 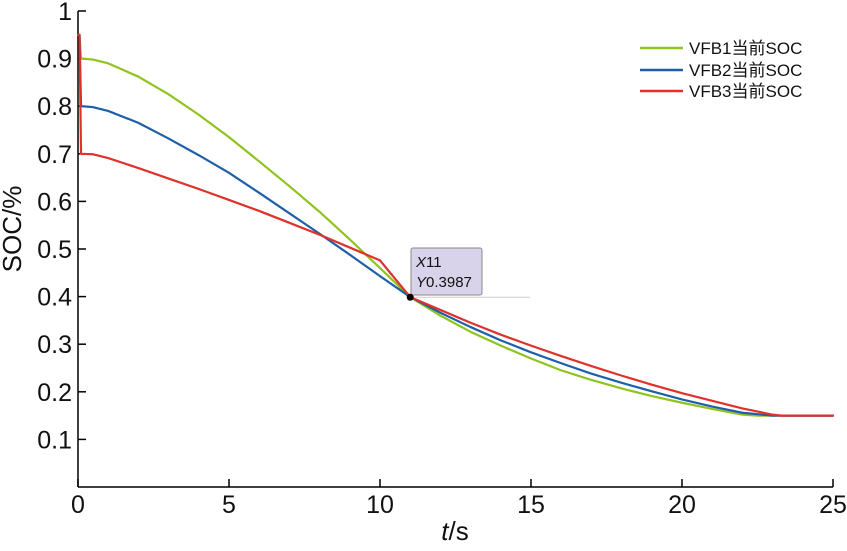 I want to click on y-tick-label: 0.6, so click(x=54, y=202).